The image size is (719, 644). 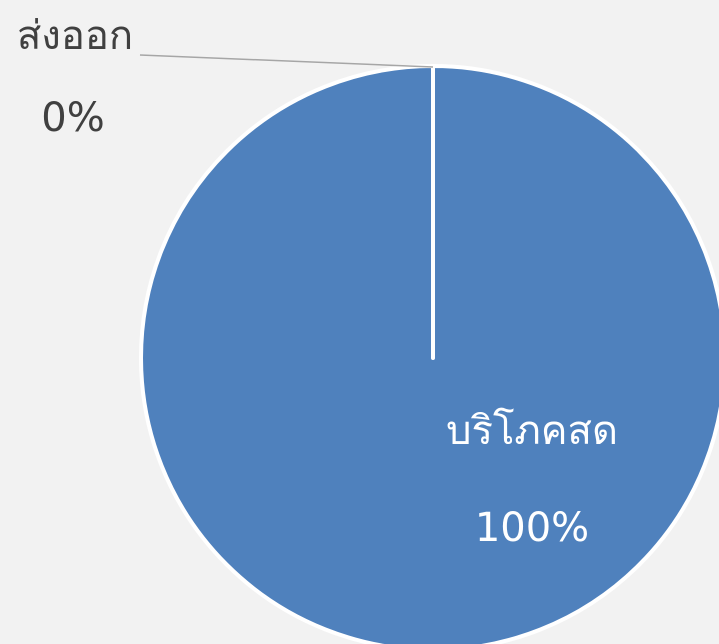 What do you see at coordinates (72, 118) in the screenshot?
I see `slice-value-label: 0%` at bounding box center [72, 118].